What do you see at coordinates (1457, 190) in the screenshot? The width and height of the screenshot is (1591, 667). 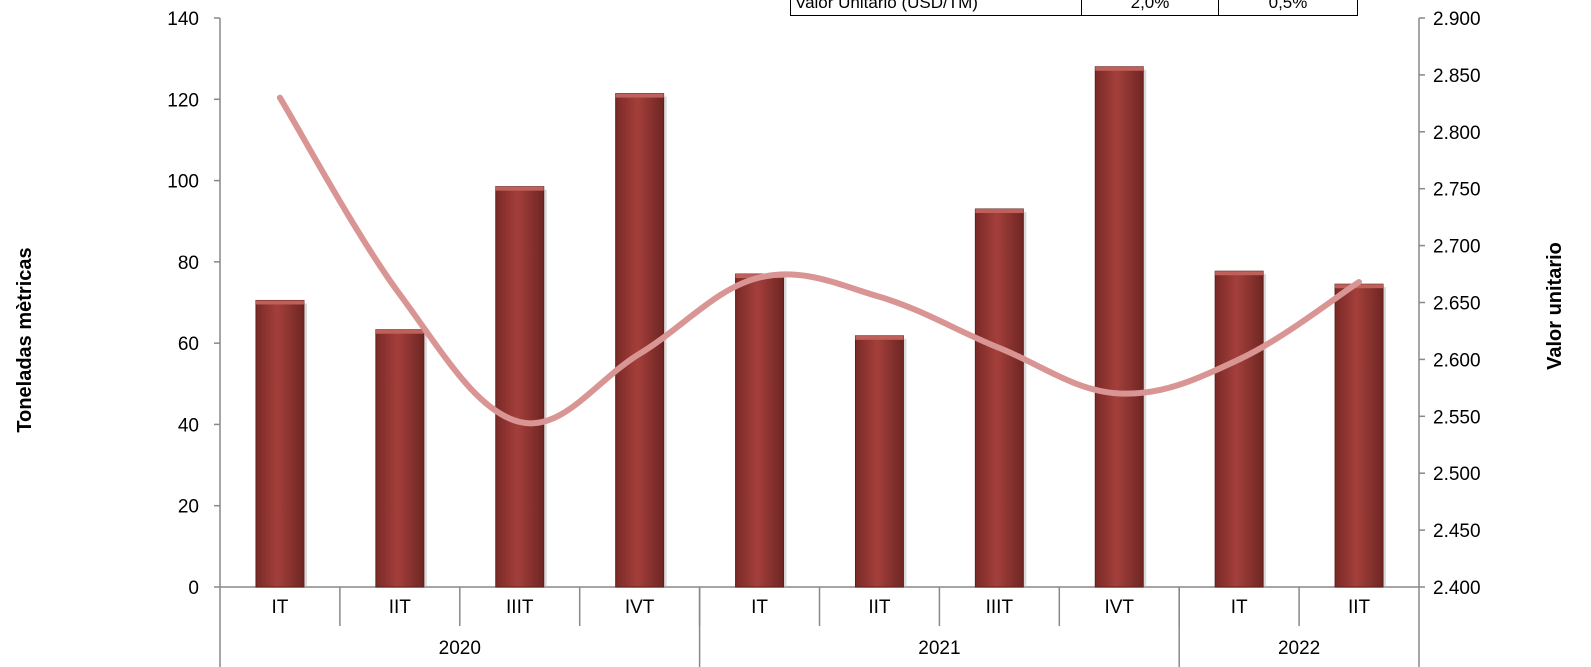 I see `y2-tick-label: 2.750` at bounding box center [1457, 190].